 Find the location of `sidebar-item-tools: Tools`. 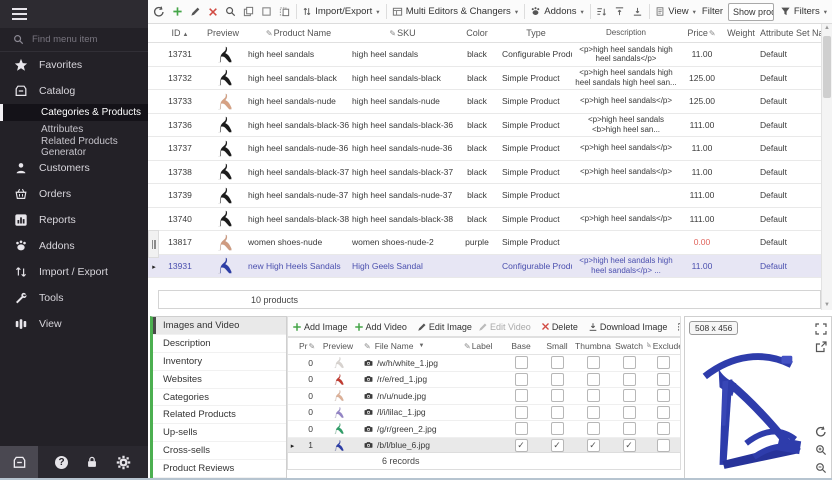

sidebar-item-tools: Tools is located at coordinates (74, 298).